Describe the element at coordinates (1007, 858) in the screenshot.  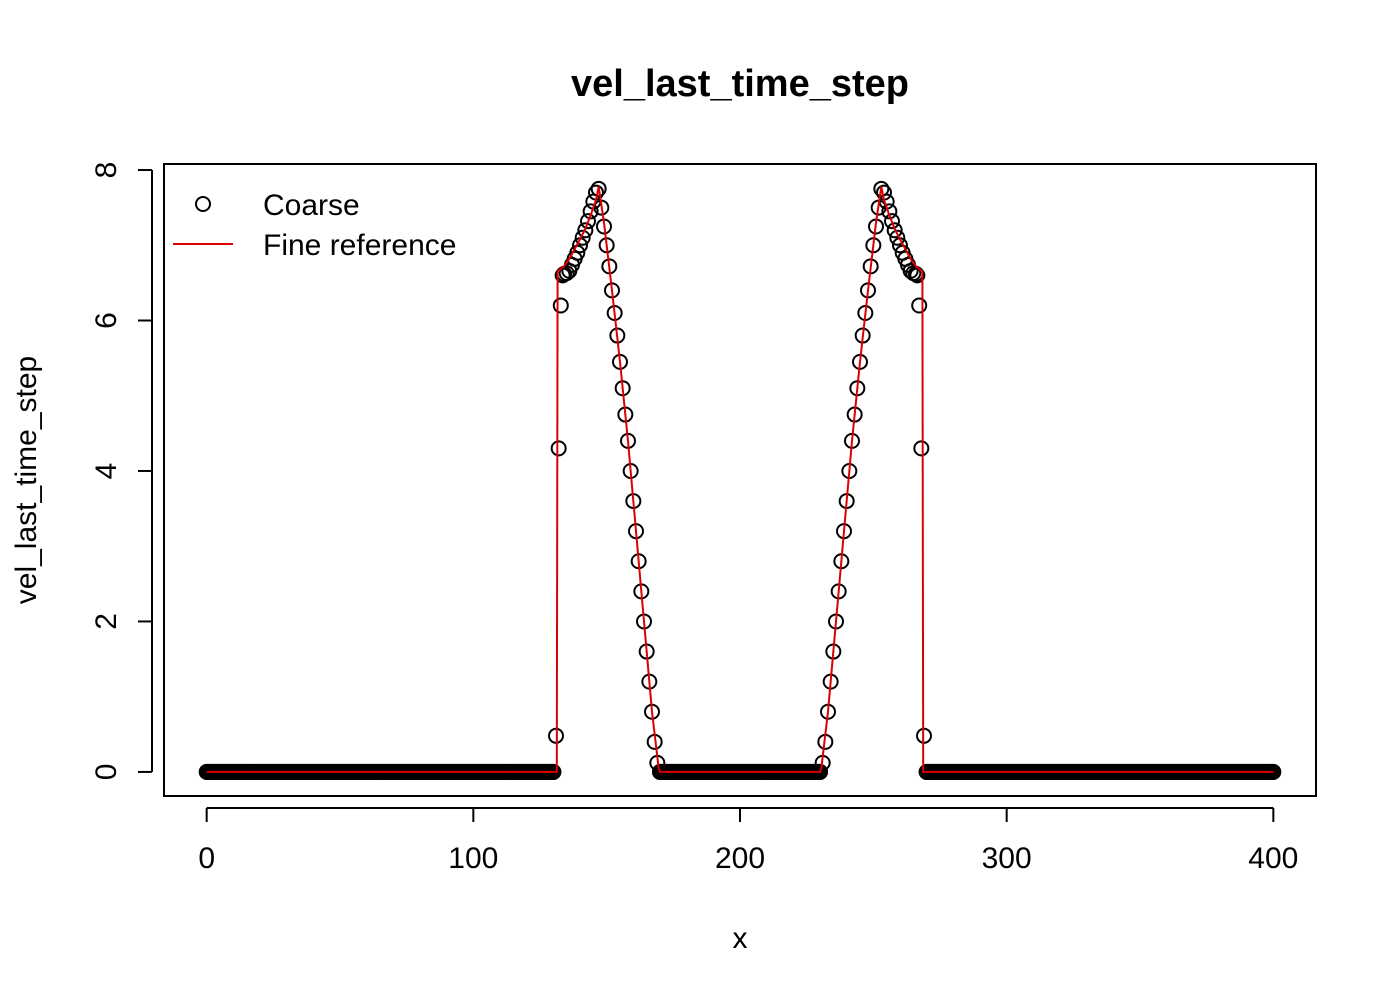
I see `x-tick-label: 300` at that location.